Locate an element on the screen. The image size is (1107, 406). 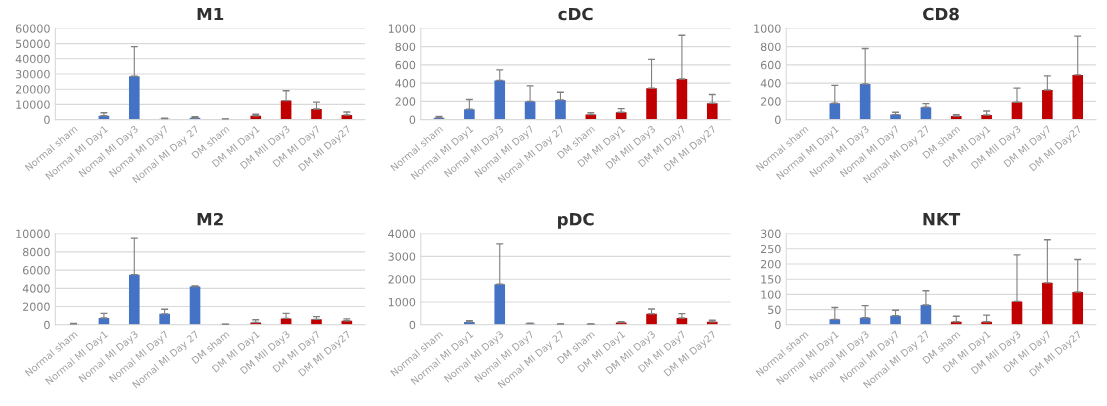
y-tick-label: 250 is located at coordinates (770, 249).